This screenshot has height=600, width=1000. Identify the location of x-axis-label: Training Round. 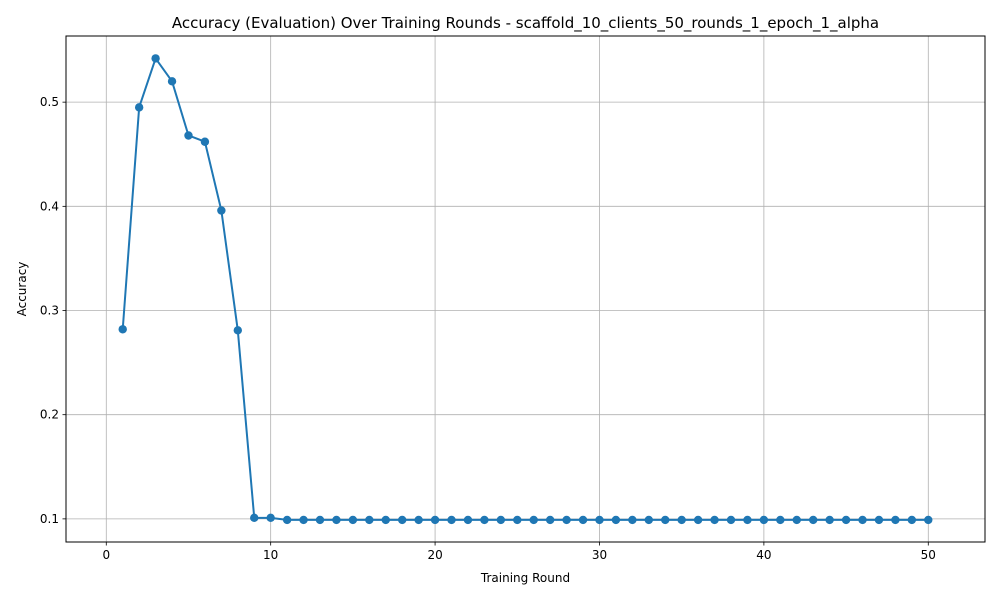
(525, 578).